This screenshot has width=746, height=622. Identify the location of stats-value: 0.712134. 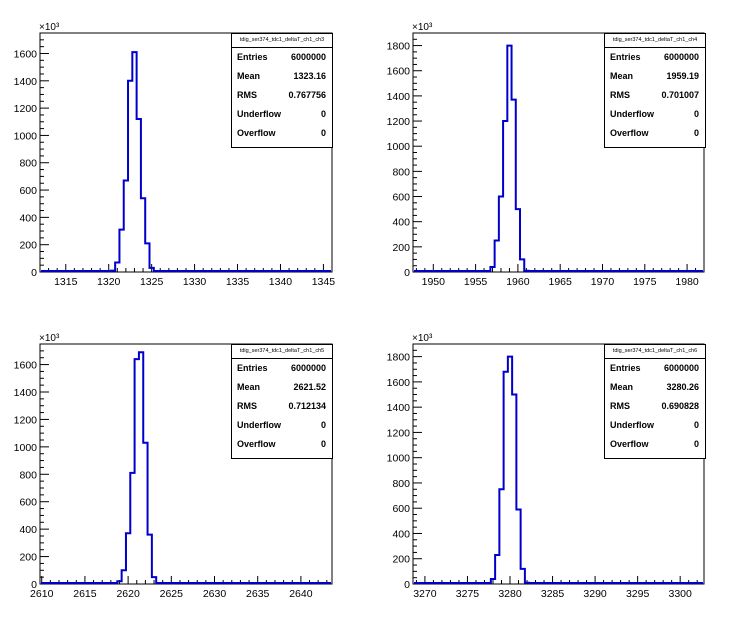
(307, 406).